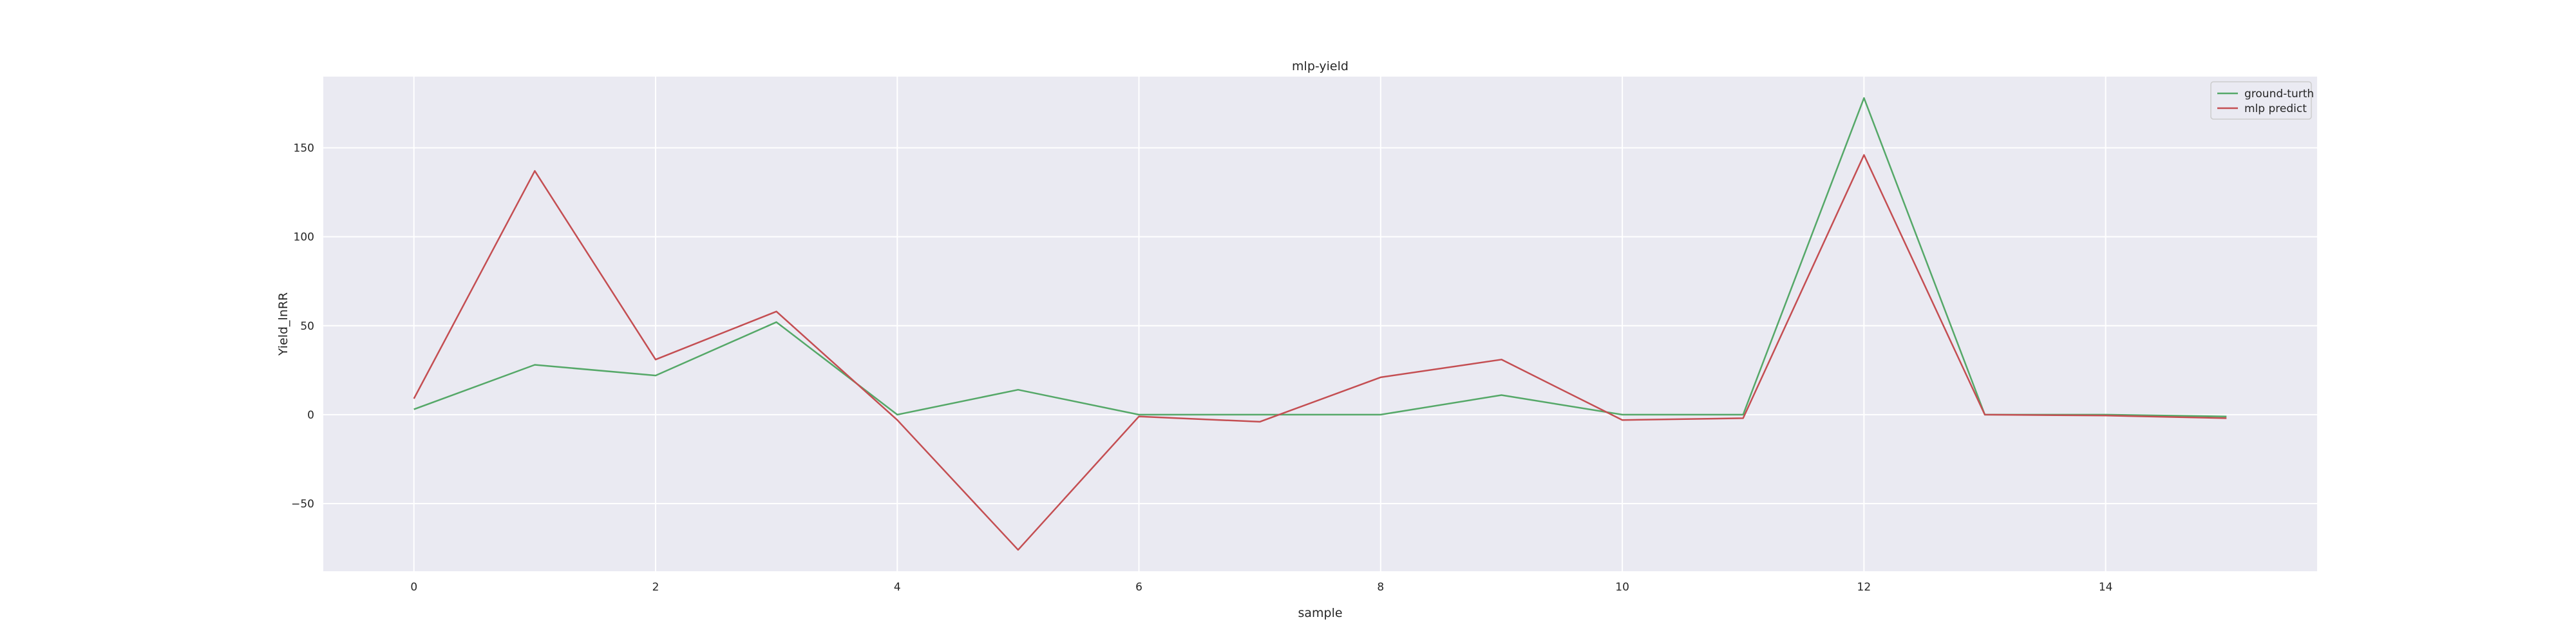 This screenshot has width=2576, height=644. I want to click on x-tick-label: 10, so click(1622, 587).